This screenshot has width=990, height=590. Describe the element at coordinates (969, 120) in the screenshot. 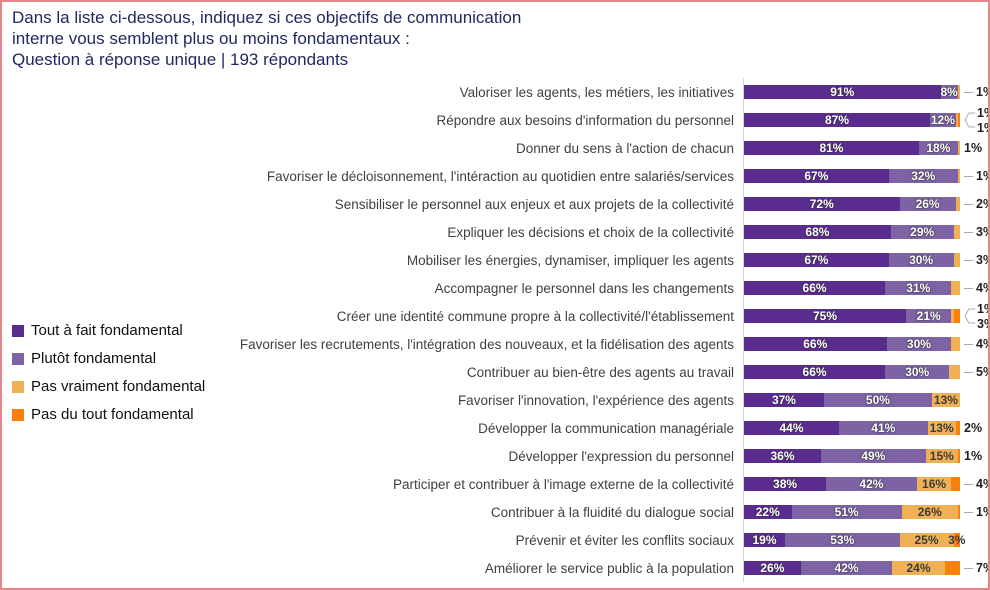

I see `leader-elbow-line` at that location.